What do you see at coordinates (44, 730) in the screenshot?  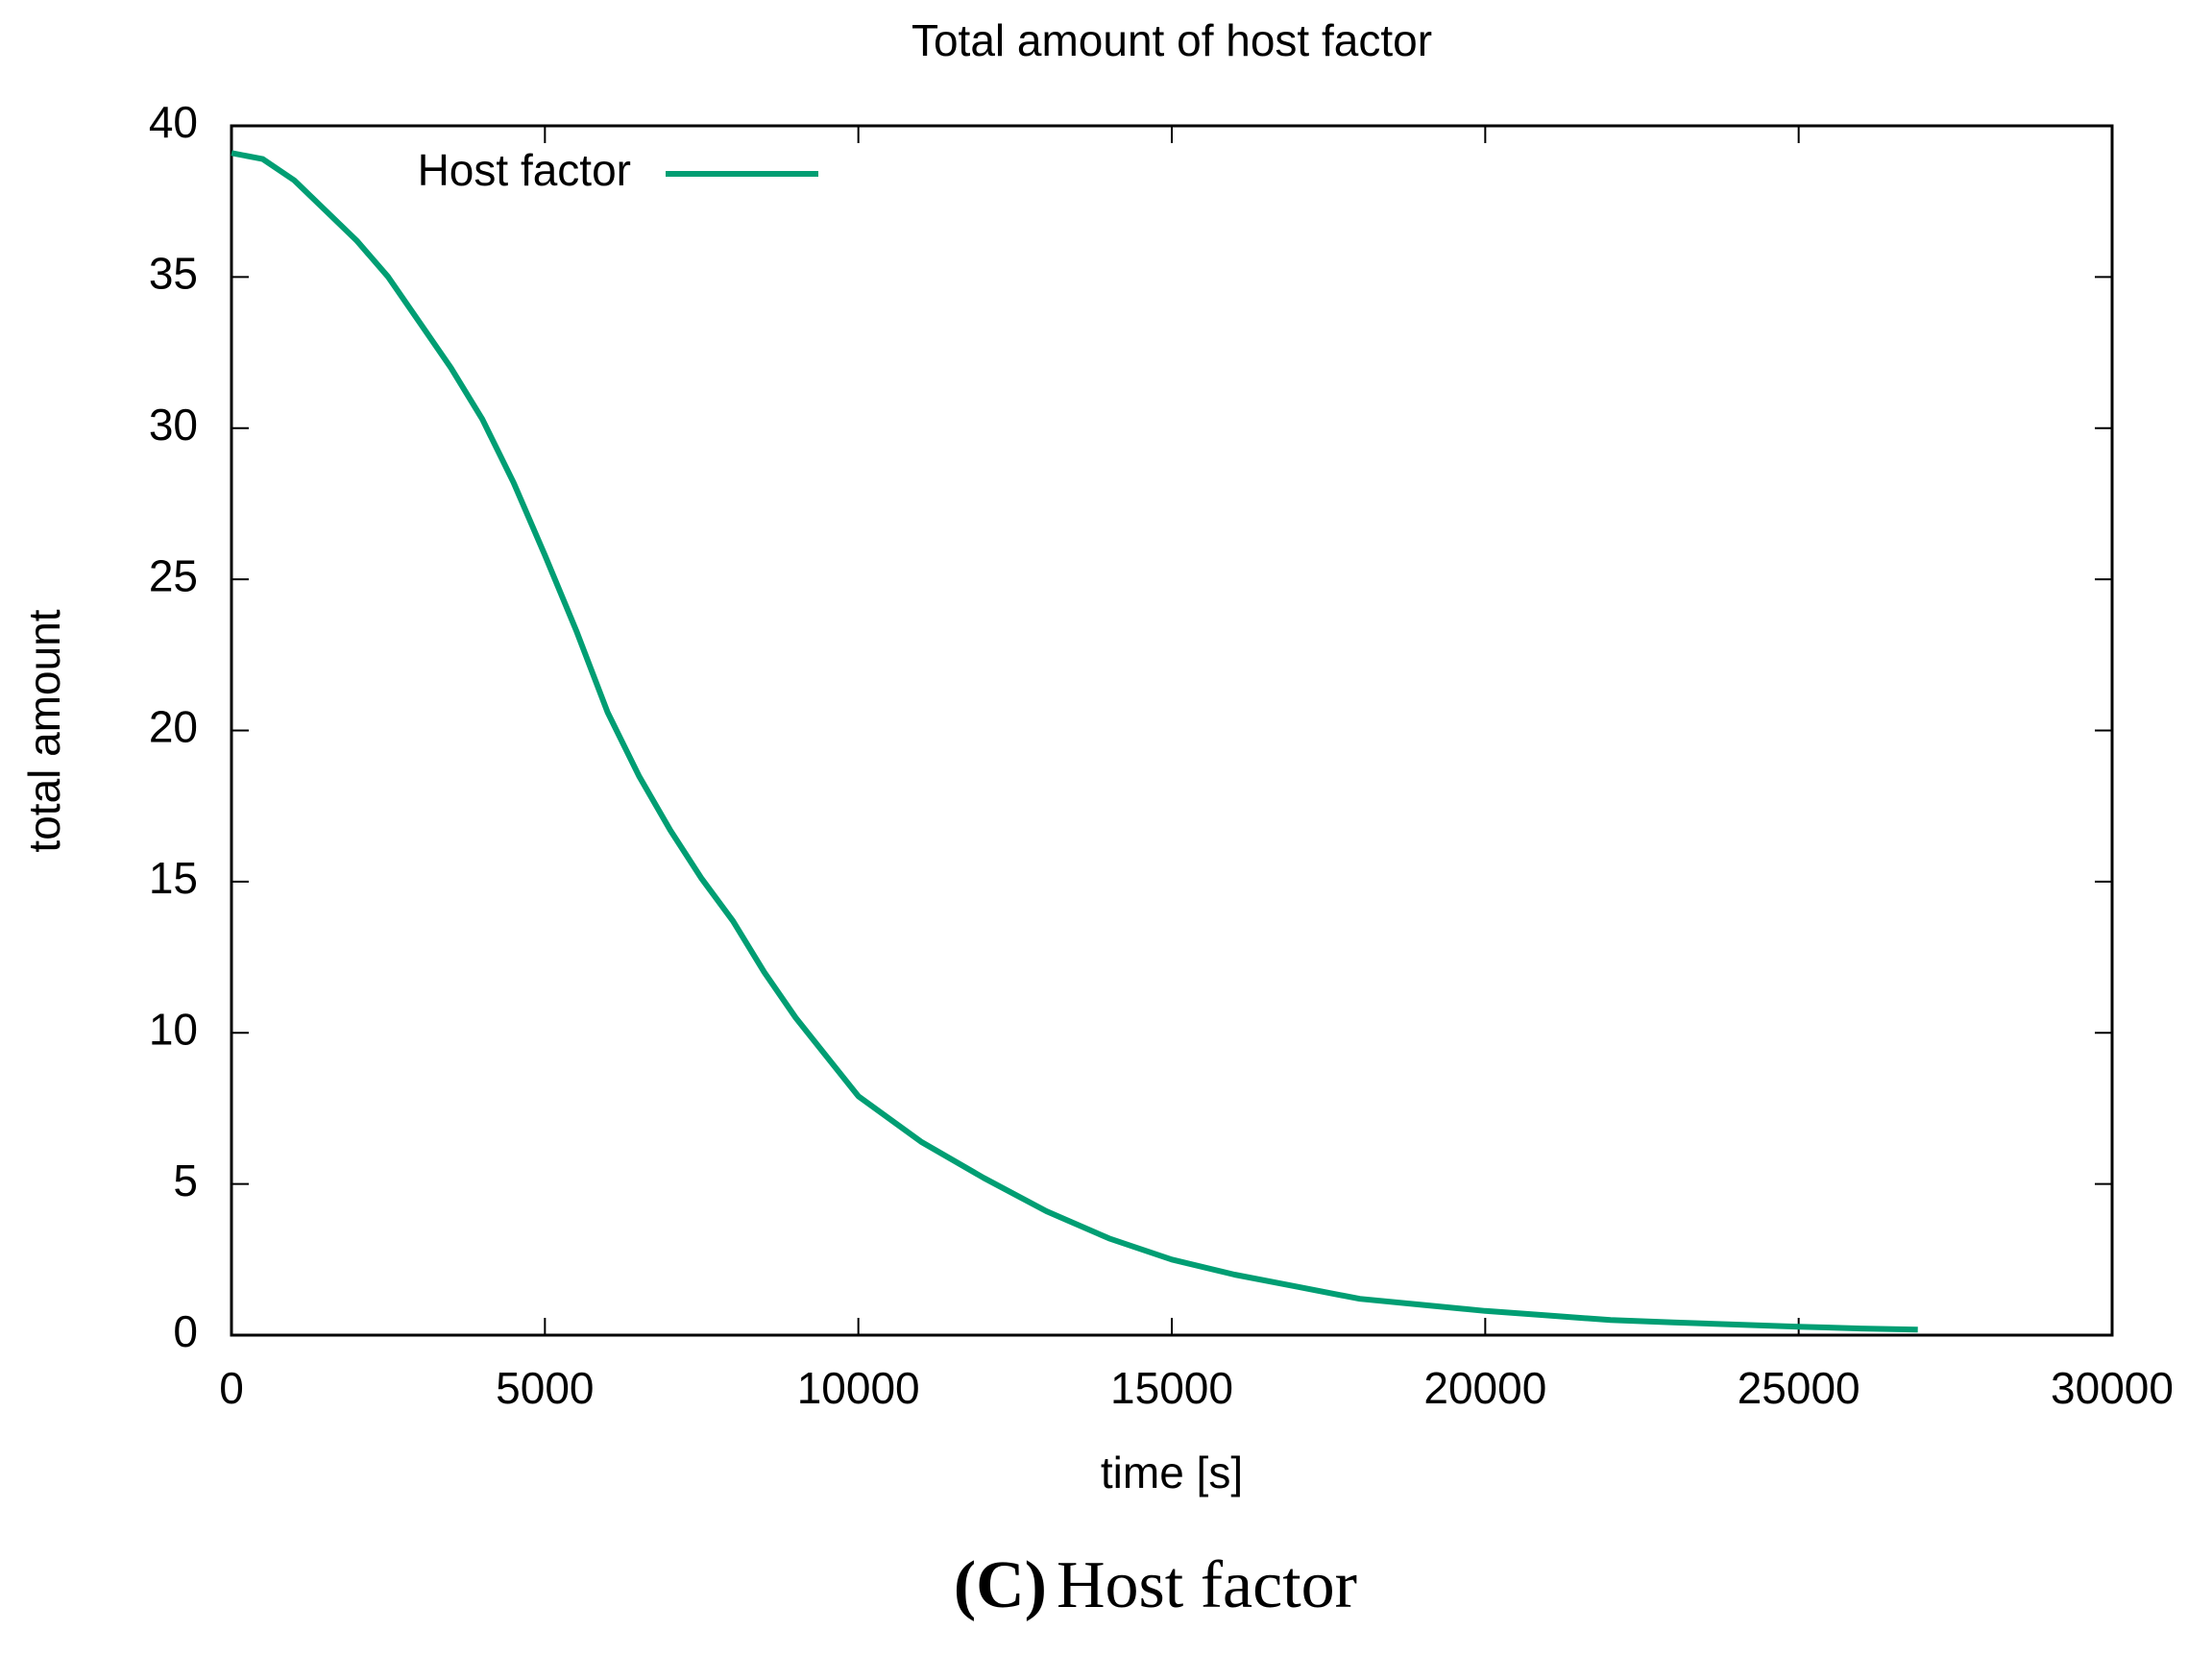 I see `y-axis-label: total amount` at bounding box center [44, 730].